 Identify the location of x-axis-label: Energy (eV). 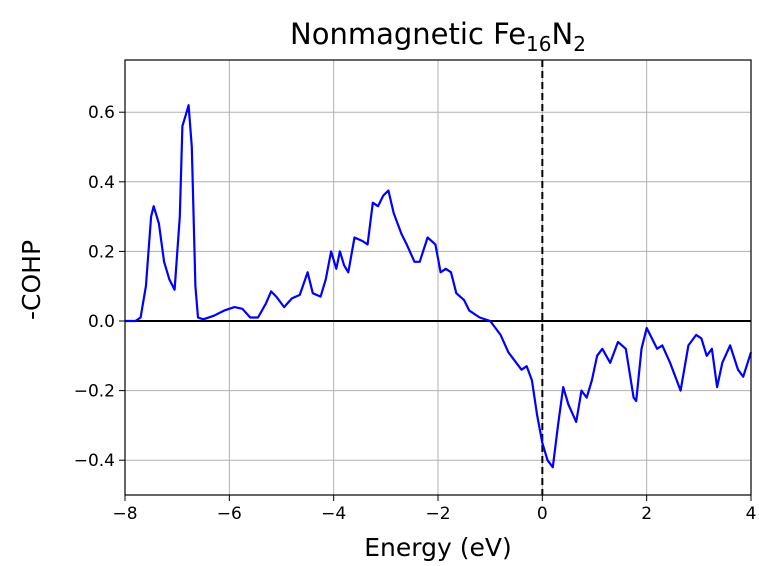
(437, 547).